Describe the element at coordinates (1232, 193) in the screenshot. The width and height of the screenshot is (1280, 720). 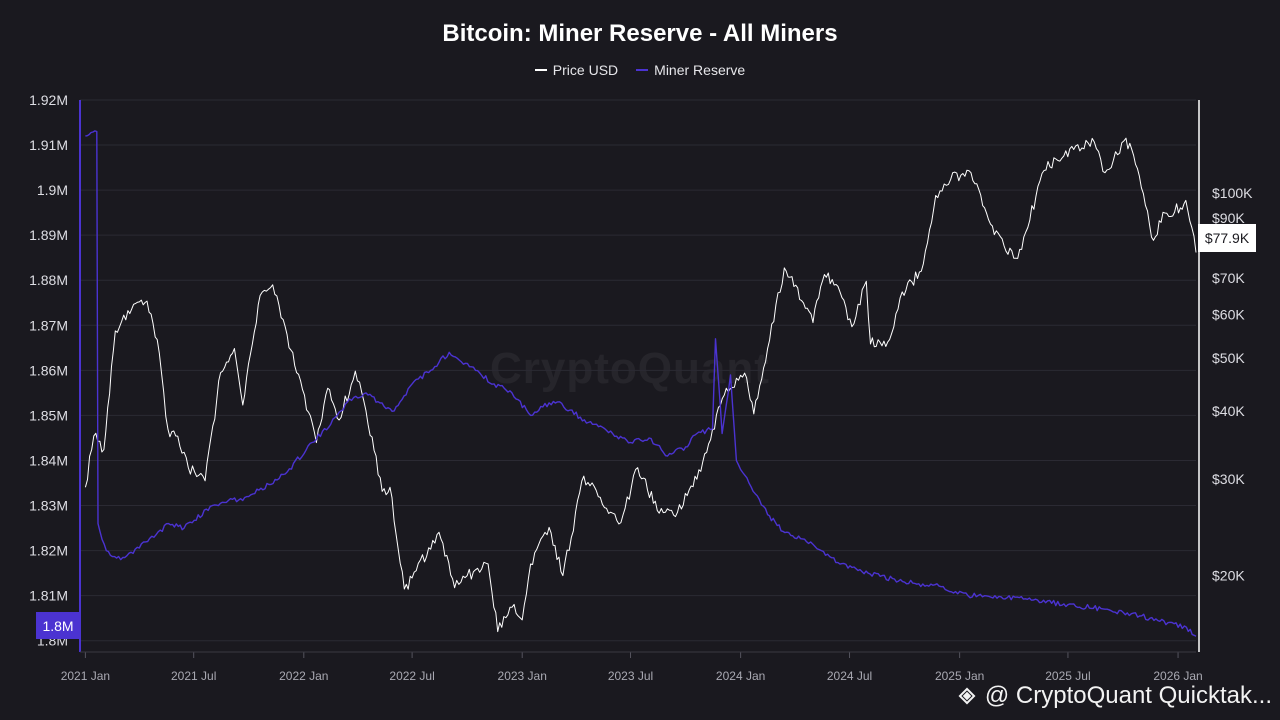
I see `y-right-tick-label: $100K` at that location.